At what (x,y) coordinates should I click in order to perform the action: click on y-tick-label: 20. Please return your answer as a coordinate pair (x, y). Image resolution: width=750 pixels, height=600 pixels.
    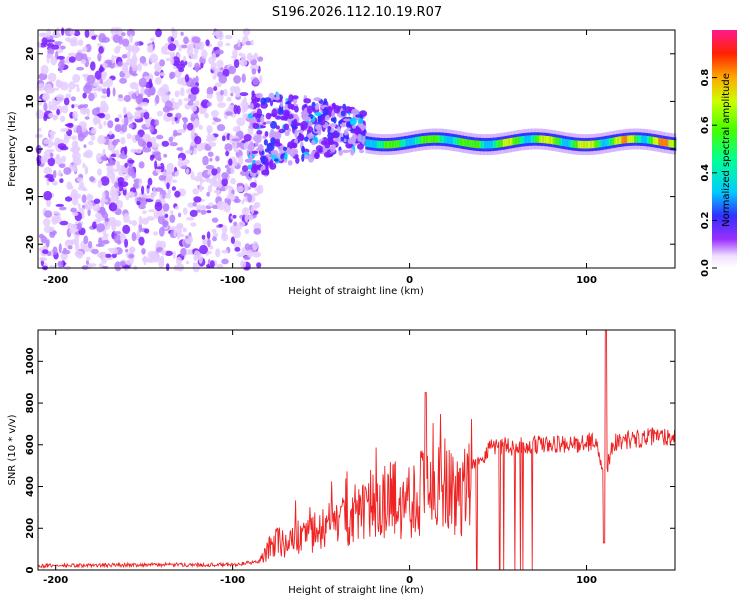
    Looking at the image, I should click on (30, 54).